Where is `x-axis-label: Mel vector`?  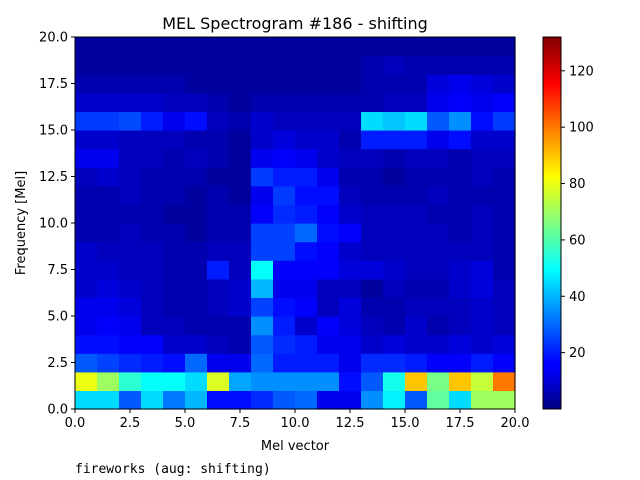
x-axis-label: Mel vector is located at coordinates (295, 446).